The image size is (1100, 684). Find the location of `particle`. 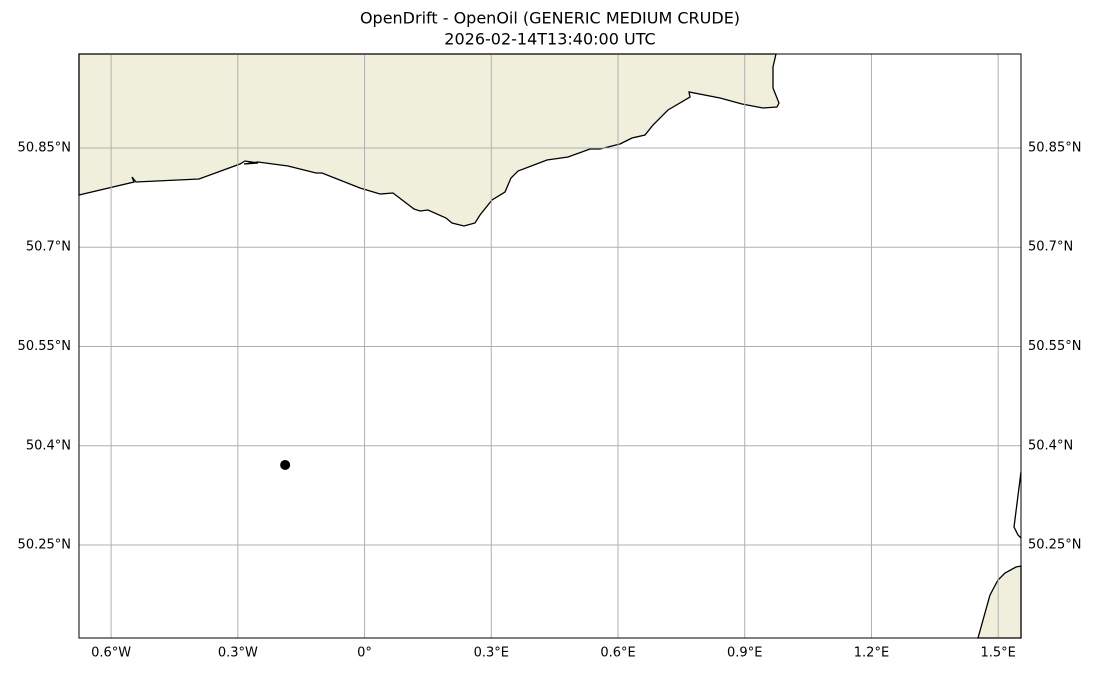

particle is located at coordinates (285, 464).